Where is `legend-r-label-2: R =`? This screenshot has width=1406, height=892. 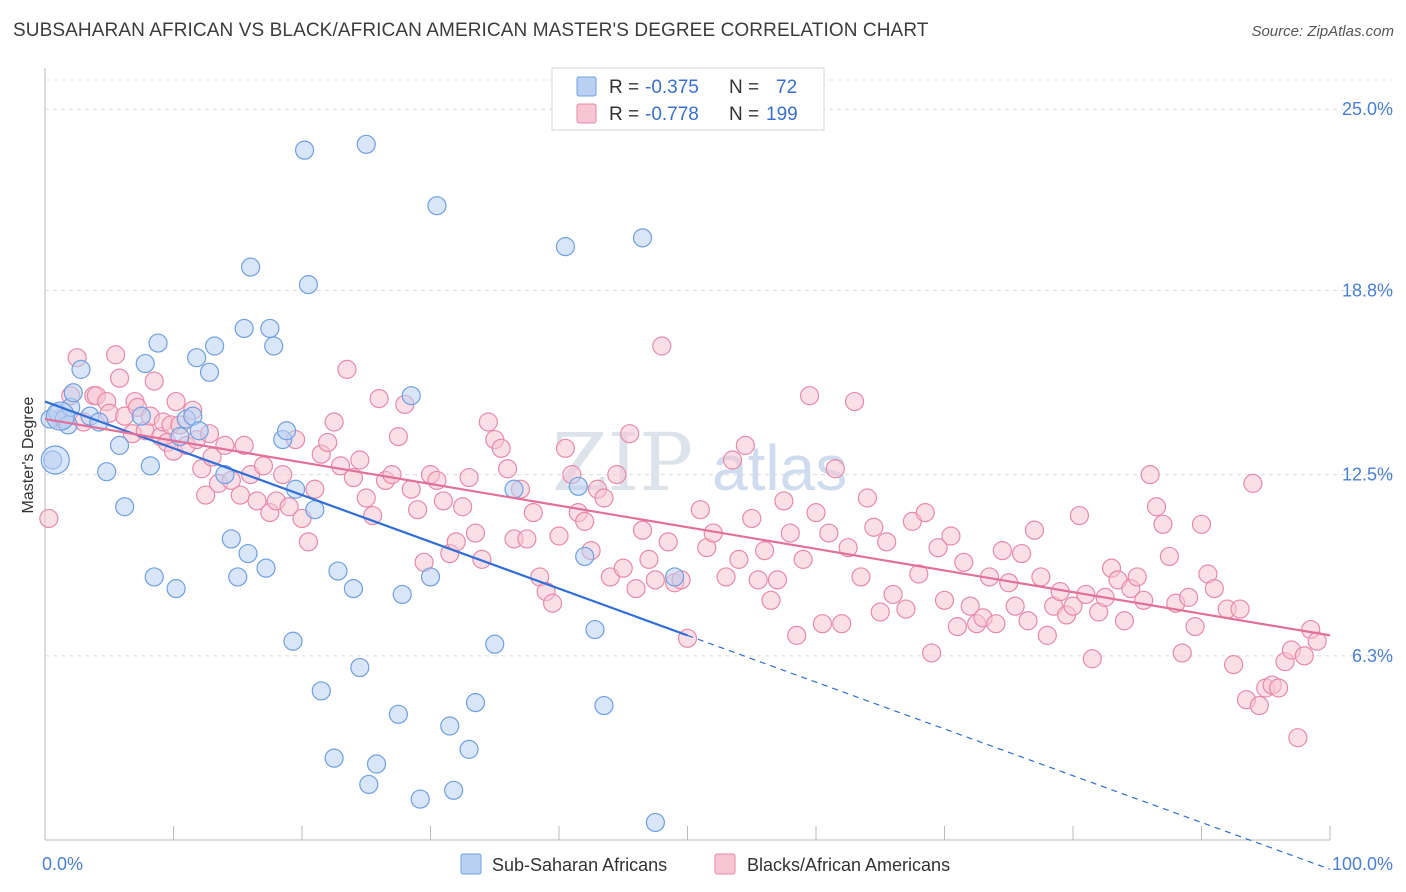 legend-r-label-2: R = is located at coordinates (624, 114).